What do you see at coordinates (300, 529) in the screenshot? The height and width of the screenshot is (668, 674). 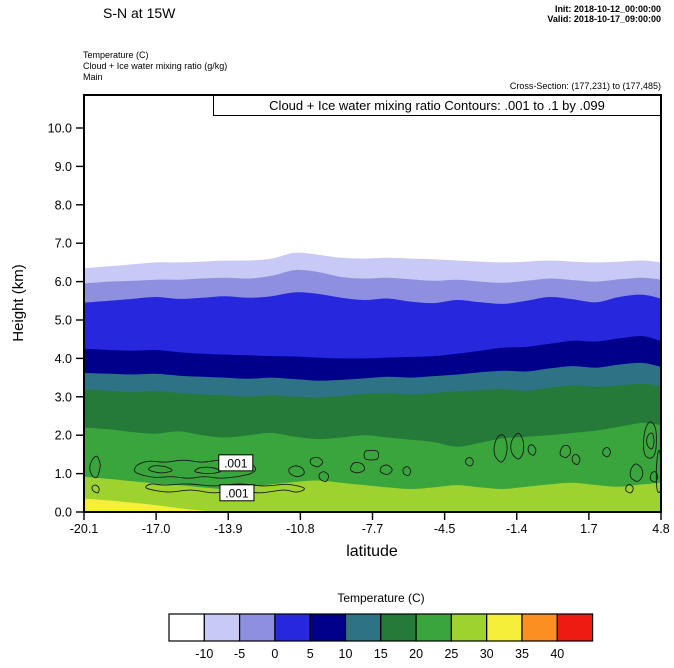 I see `x-tick-label: -10.8` at bounding box center [300, 529].